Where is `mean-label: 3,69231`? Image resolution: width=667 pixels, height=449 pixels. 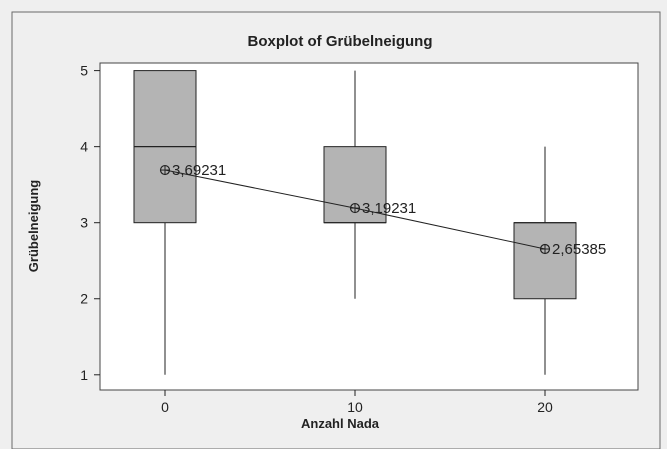 mean-label: 3,69231 is located at coordinates (199, 170).